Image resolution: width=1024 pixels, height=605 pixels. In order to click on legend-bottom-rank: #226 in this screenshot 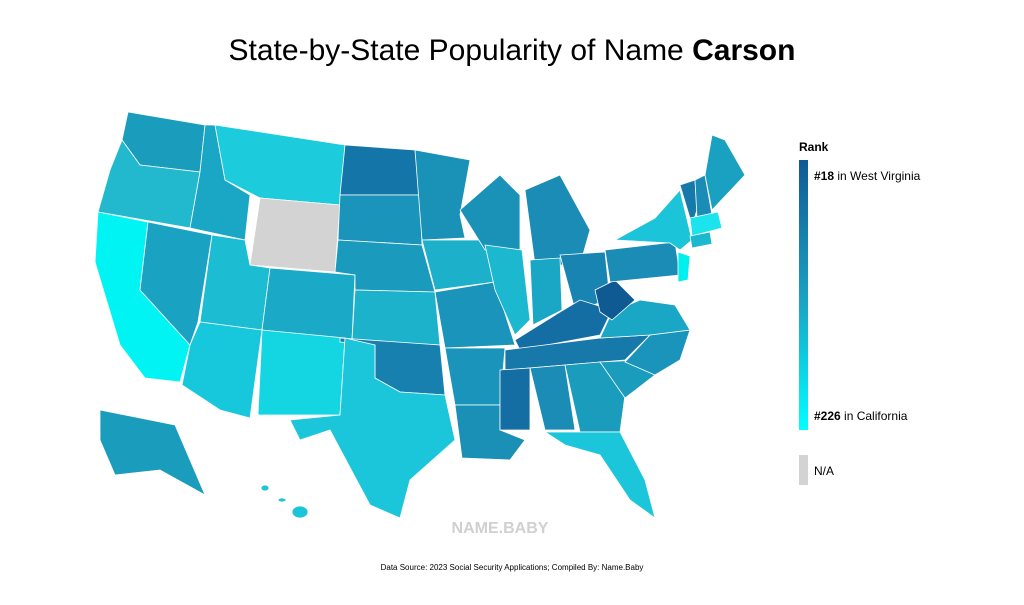, I will do `click(827, 416)`.